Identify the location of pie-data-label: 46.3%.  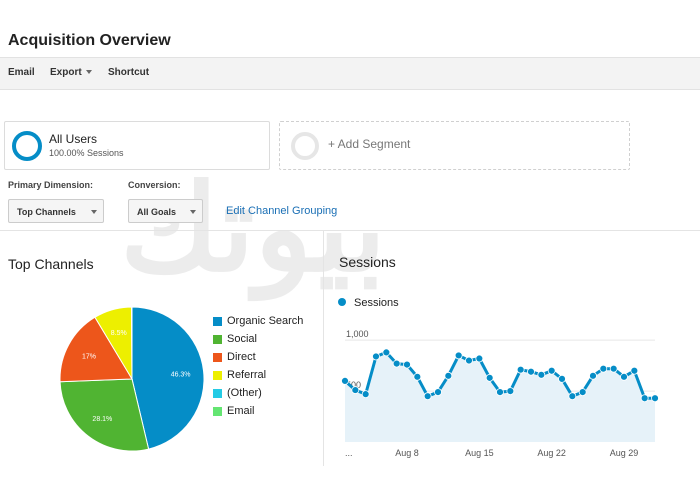
(181, 374).